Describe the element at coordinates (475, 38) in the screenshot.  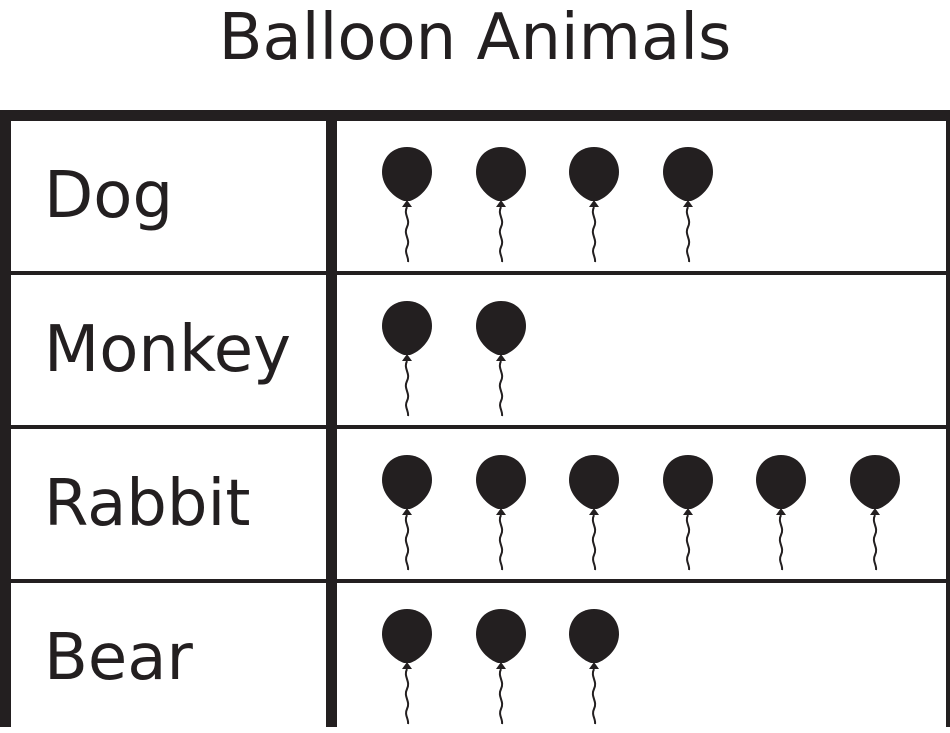
I see `chart-title: Balloon Animals` at that location.